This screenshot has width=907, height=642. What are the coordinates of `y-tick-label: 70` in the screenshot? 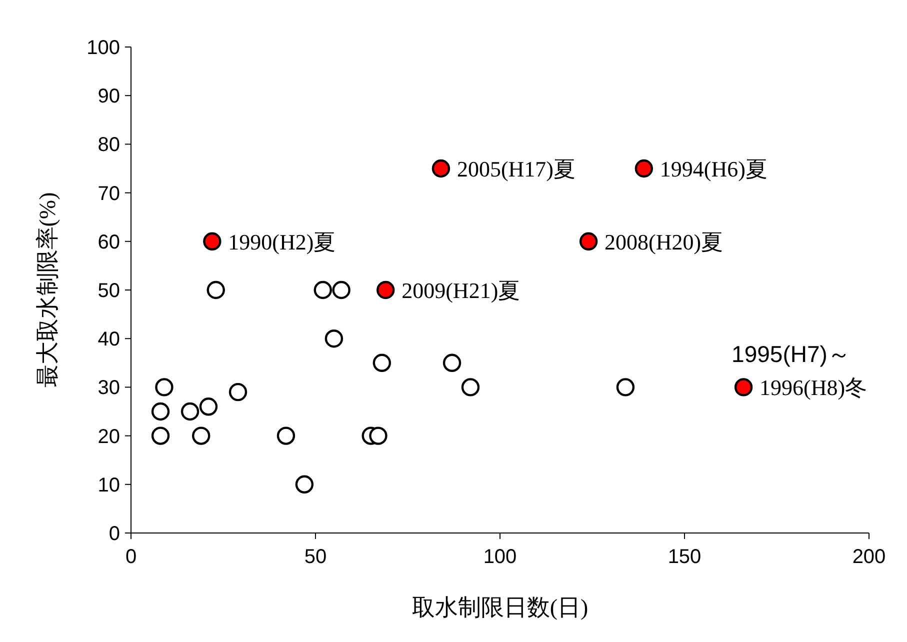 It's located at (109, 193).